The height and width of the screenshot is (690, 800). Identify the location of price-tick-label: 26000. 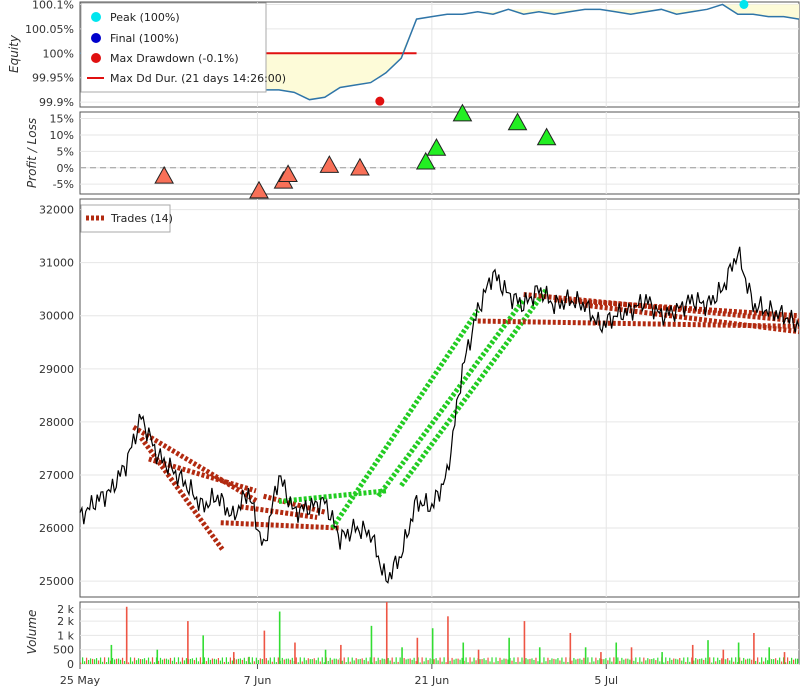
(56, 528).